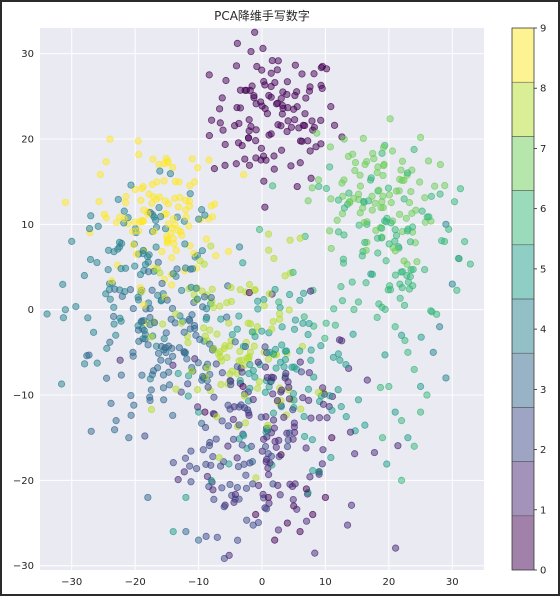 The width and height of the screenshot is (560, 596). Describe the element at coordinates (543, 149) in the screenshot. I see `colorbar-tick-label: 7` at that location.